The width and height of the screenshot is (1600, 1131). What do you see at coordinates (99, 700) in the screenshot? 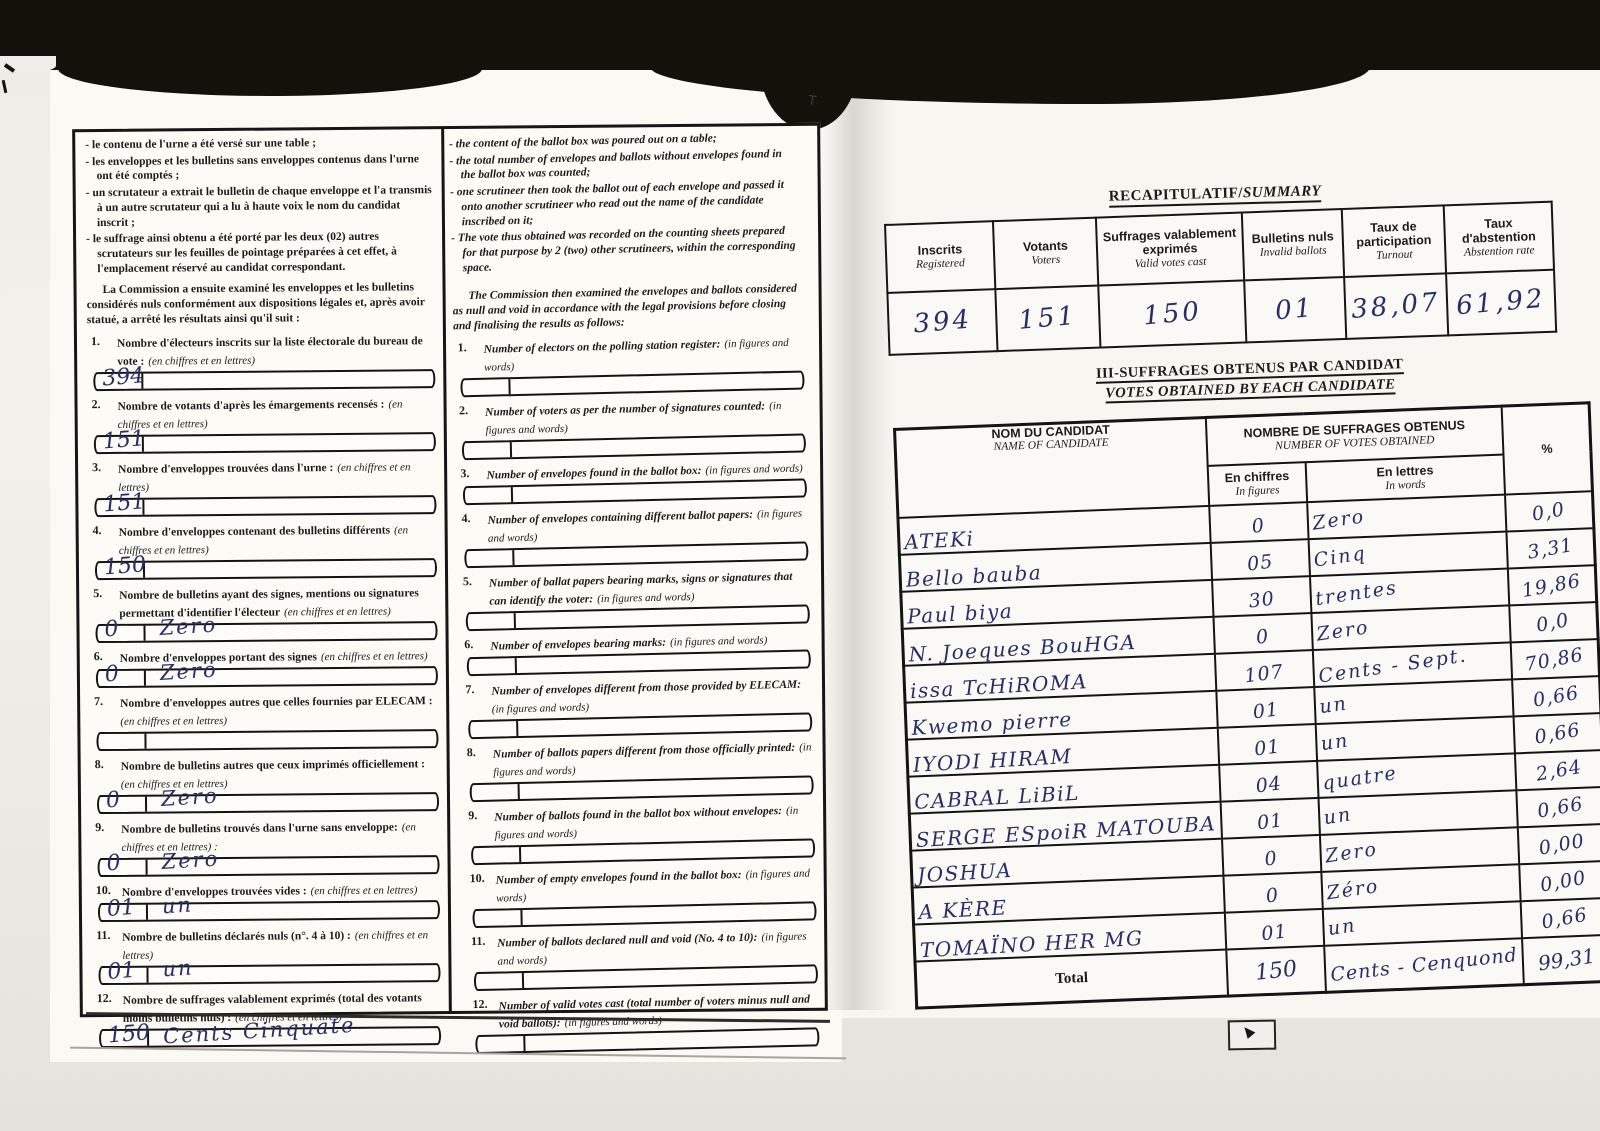
I see `question-number: 7.` at bounding box center [99, 700].